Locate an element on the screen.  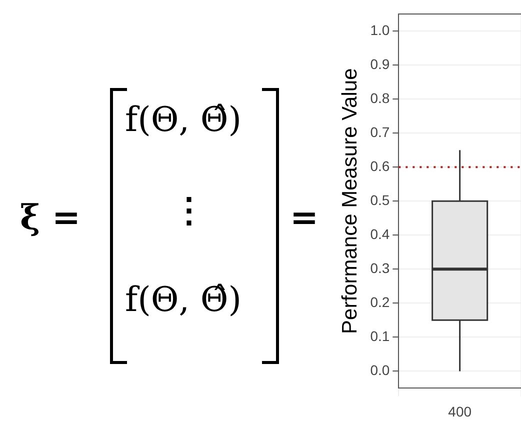
y-tick-label: 0.8 is located at coordinates (380, 98).